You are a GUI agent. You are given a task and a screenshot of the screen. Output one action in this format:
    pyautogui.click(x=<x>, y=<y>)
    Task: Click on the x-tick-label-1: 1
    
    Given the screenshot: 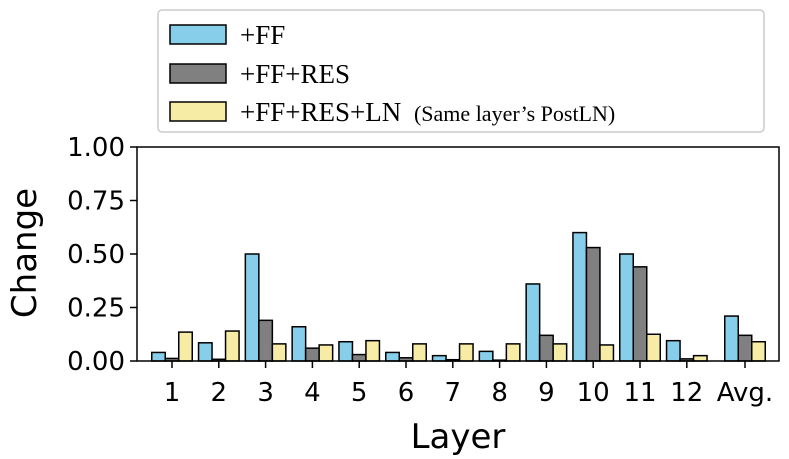 What is the action you would take?
    pyautogui.click(x=172, y=393)
    